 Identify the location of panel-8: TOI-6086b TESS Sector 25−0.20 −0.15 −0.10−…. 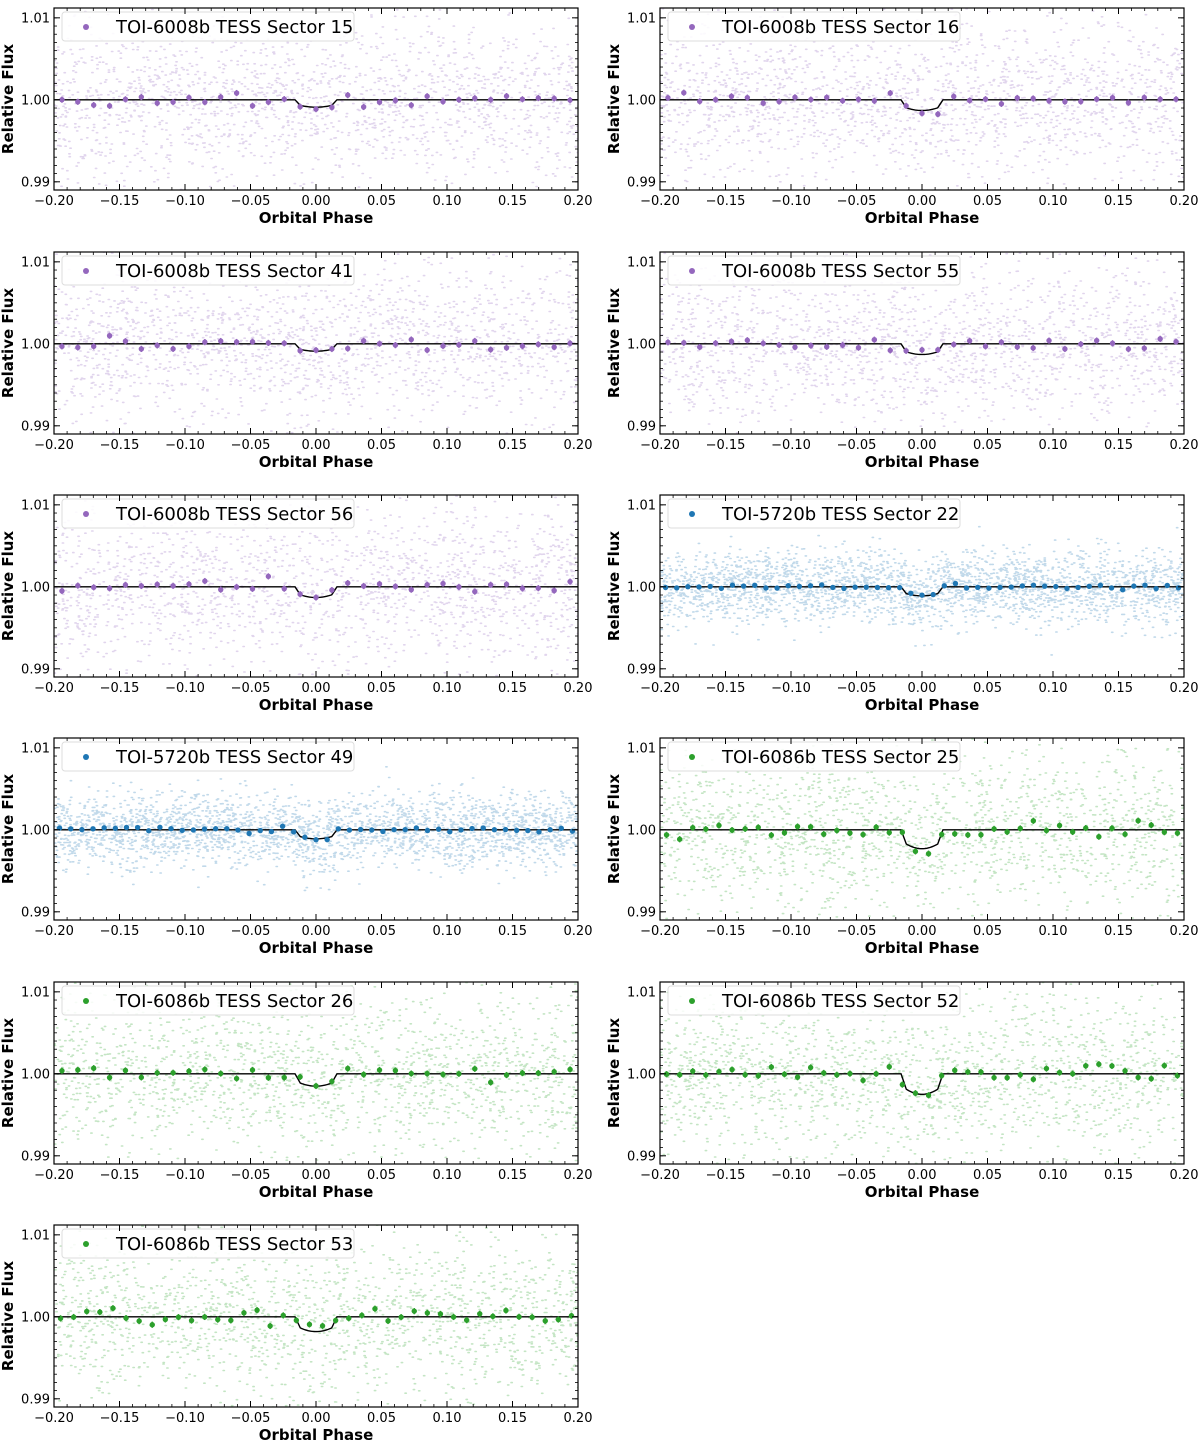
(901, 847).